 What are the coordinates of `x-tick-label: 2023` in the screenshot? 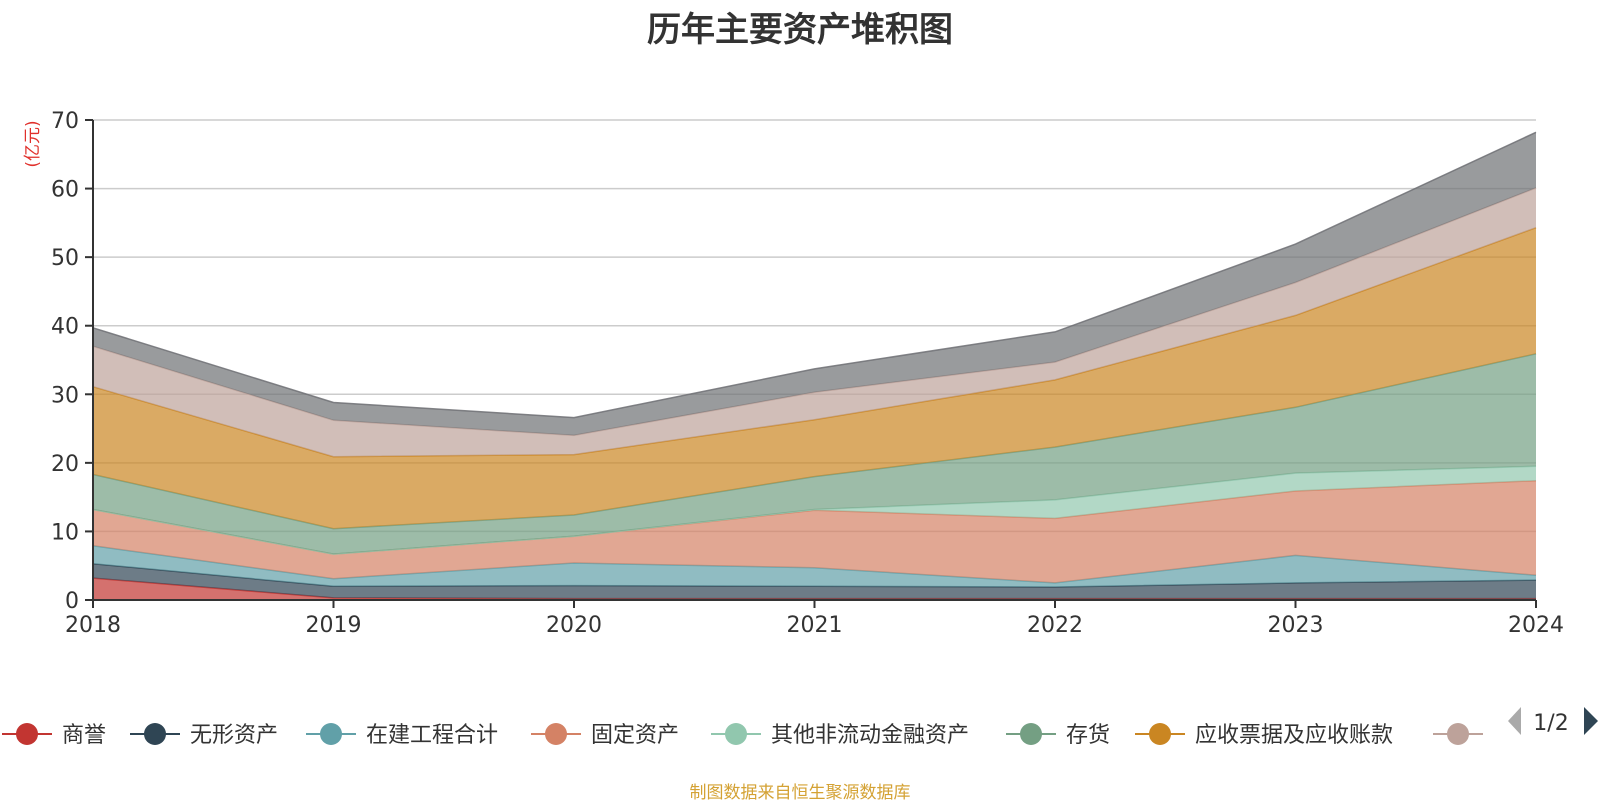 It's located at (1296, 625).